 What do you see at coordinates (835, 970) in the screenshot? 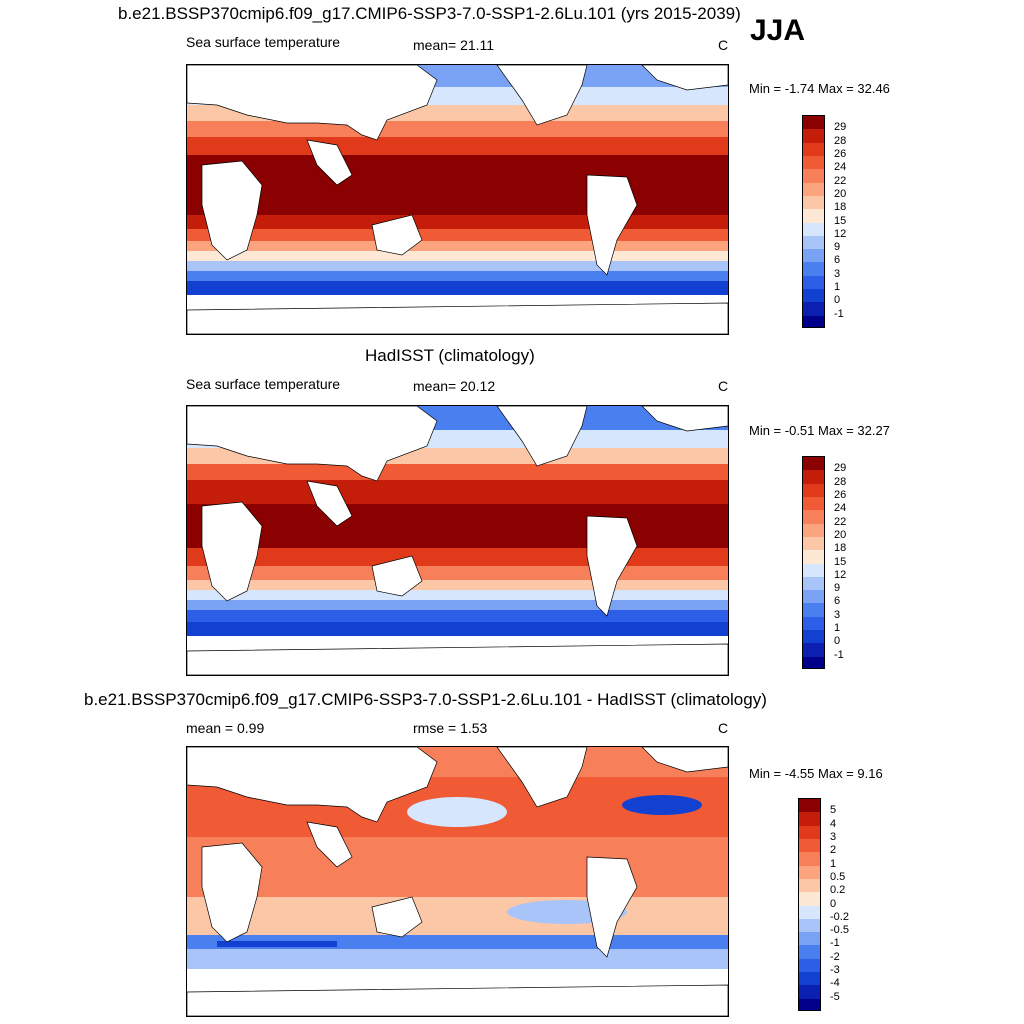
I see `colorbar-tick-label: -3` at bounding box center [835, 970].